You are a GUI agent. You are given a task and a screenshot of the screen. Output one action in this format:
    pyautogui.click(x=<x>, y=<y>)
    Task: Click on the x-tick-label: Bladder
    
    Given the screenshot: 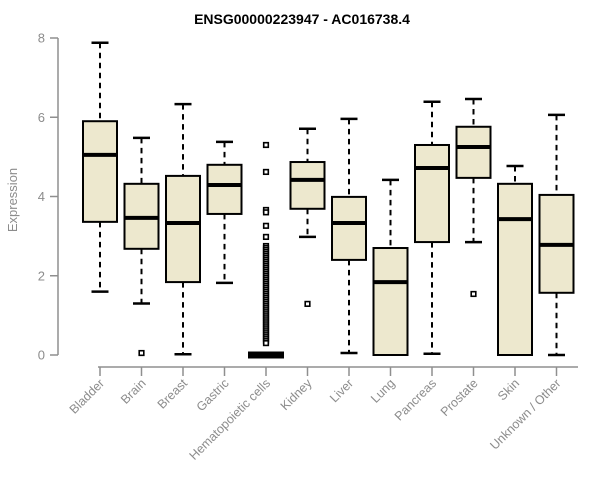 What is the action you would take?
    pyautogui.click(x=87, y=396)
    